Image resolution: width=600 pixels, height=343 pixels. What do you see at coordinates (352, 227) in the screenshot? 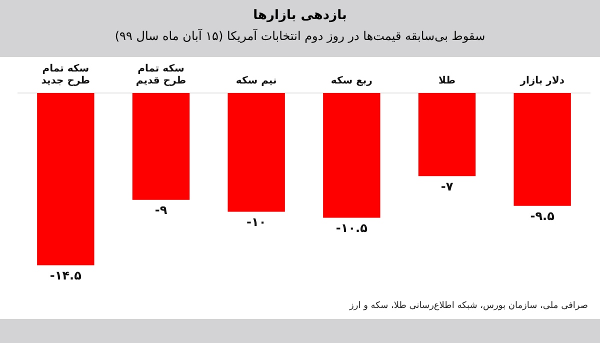
I see `data-label: -۱۰.۵` at bounding box center [352, 227].